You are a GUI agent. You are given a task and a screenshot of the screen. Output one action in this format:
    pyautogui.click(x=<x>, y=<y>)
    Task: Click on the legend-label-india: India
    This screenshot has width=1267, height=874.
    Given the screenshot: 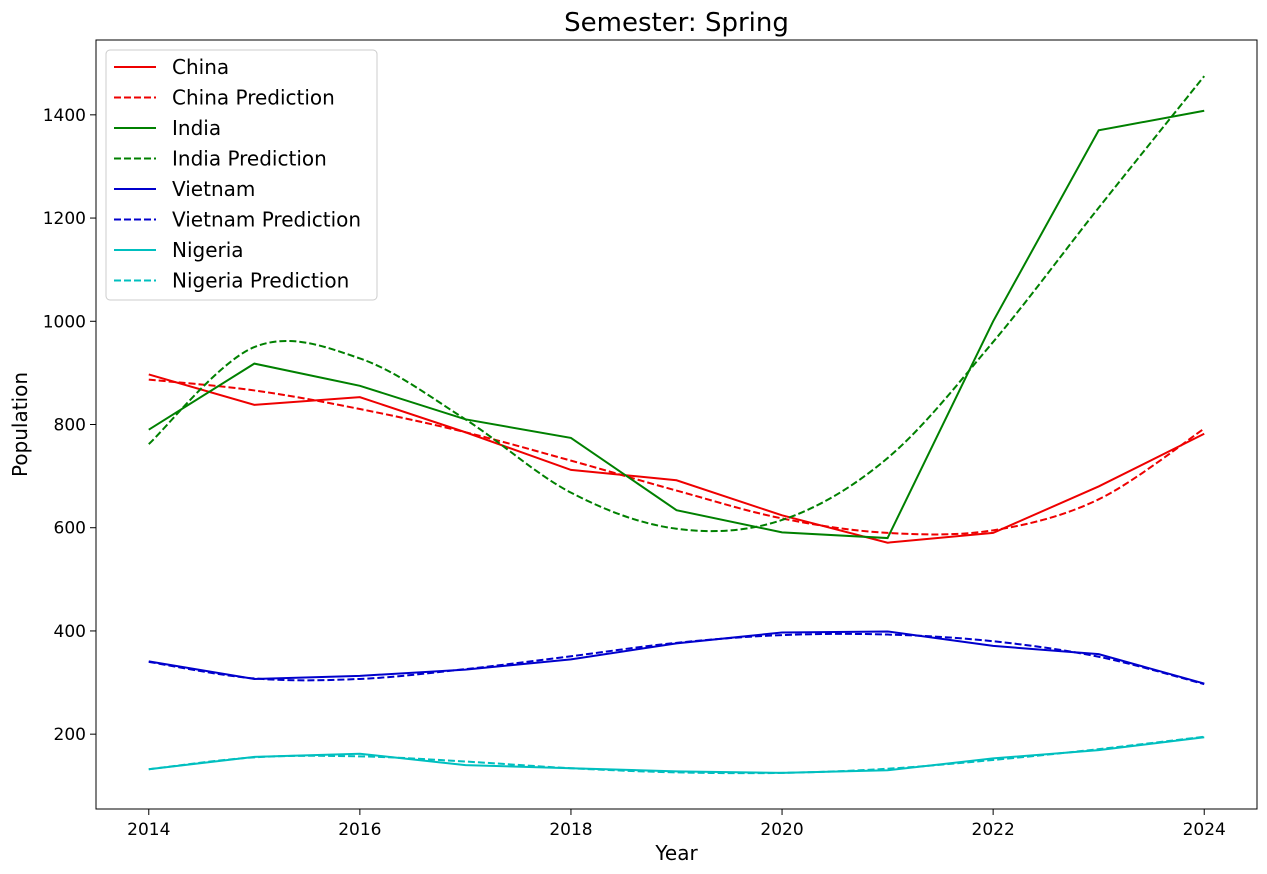 What is the action you would take?
    pyautogui.click(x=196, y=128)
    